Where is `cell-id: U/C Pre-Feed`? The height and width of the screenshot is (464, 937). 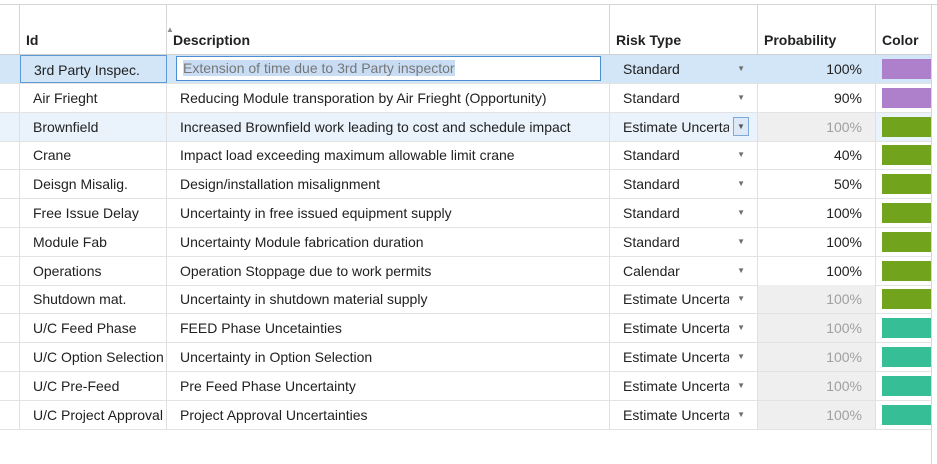
cell-id: U/C Pre-Feed is located at coordinates (93, 385).